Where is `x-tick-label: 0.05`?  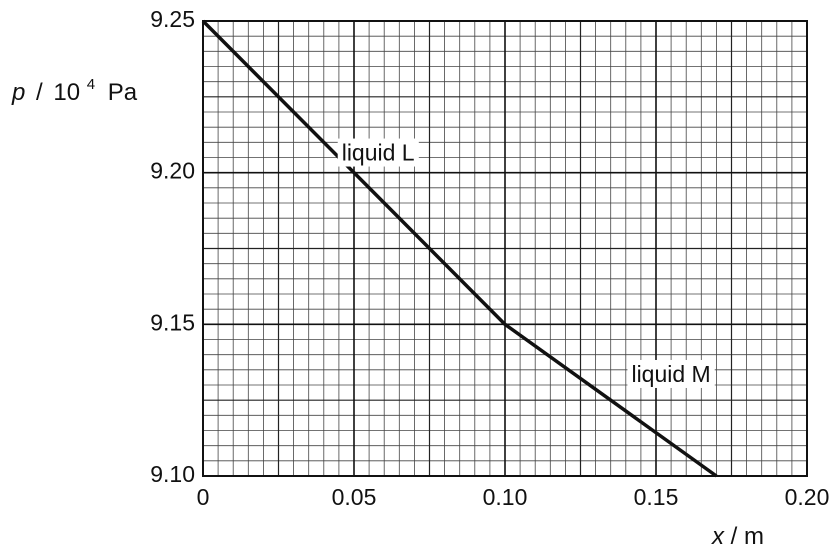 x-tick-label: 0.05 is located at coordinates (354, 497).